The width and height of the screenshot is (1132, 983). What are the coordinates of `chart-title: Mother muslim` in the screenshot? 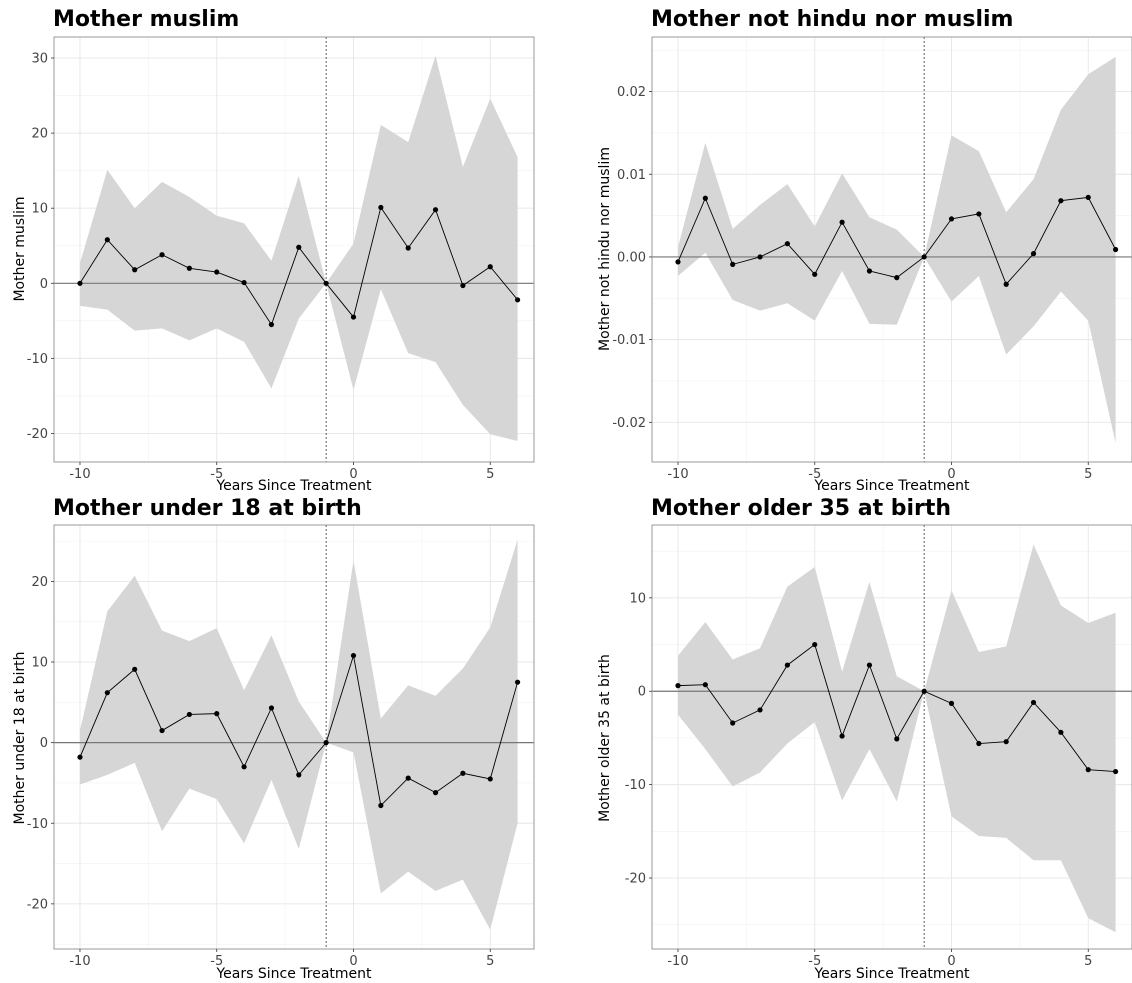 It's located at (146, 19).